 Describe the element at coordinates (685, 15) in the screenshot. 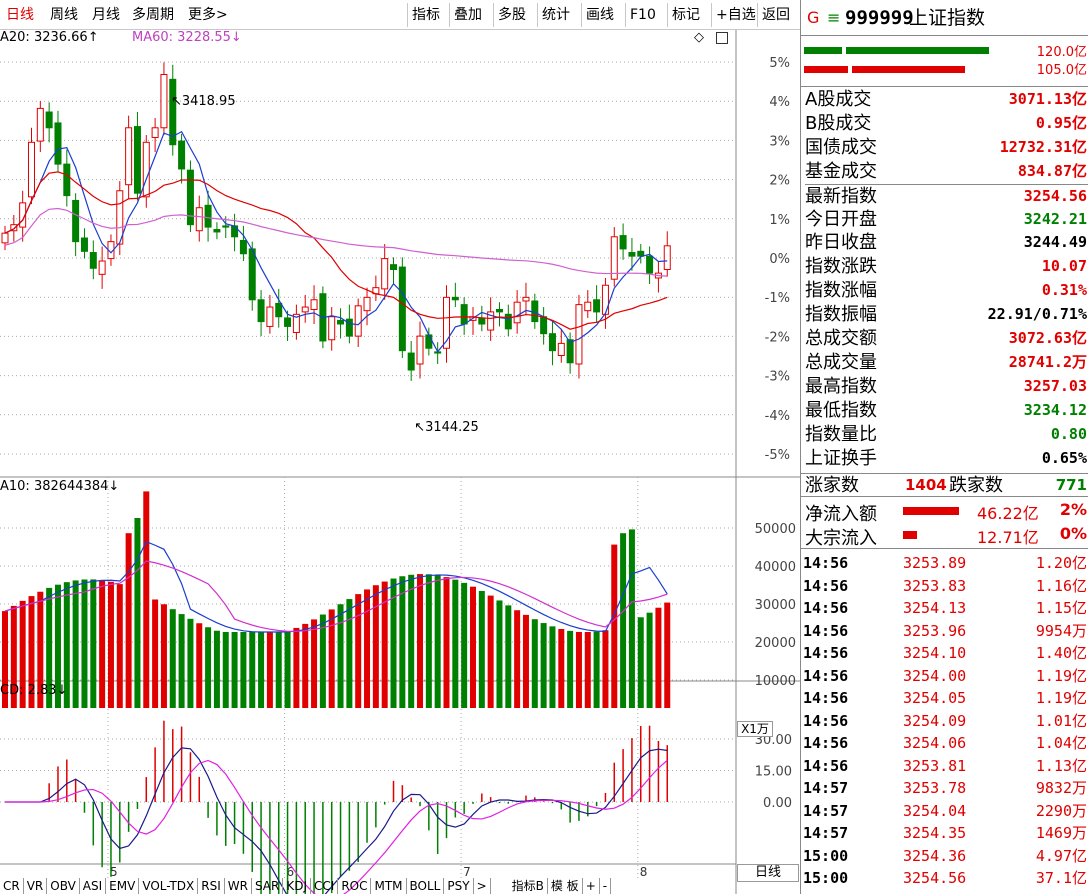

I see `mark-button: 标记` at that location.